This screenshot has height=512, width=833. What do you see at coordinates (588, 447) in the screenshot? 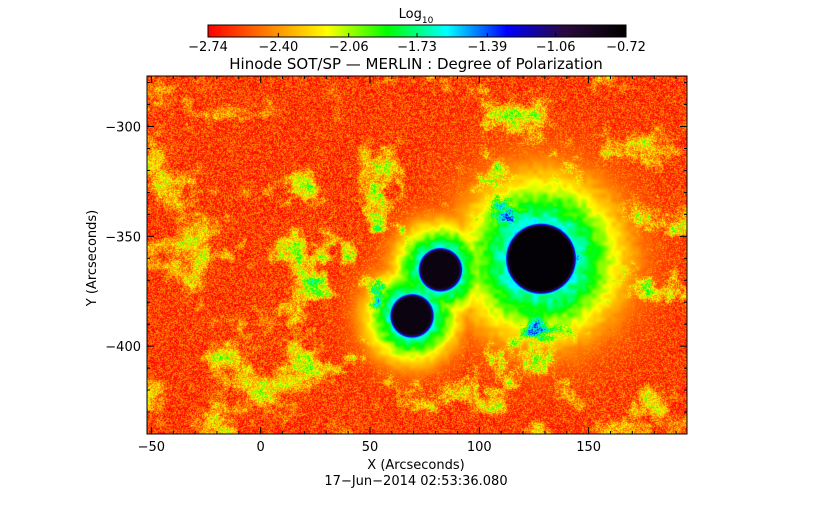
I see `x-tick-label: 150` at bounding box center [588, 447].